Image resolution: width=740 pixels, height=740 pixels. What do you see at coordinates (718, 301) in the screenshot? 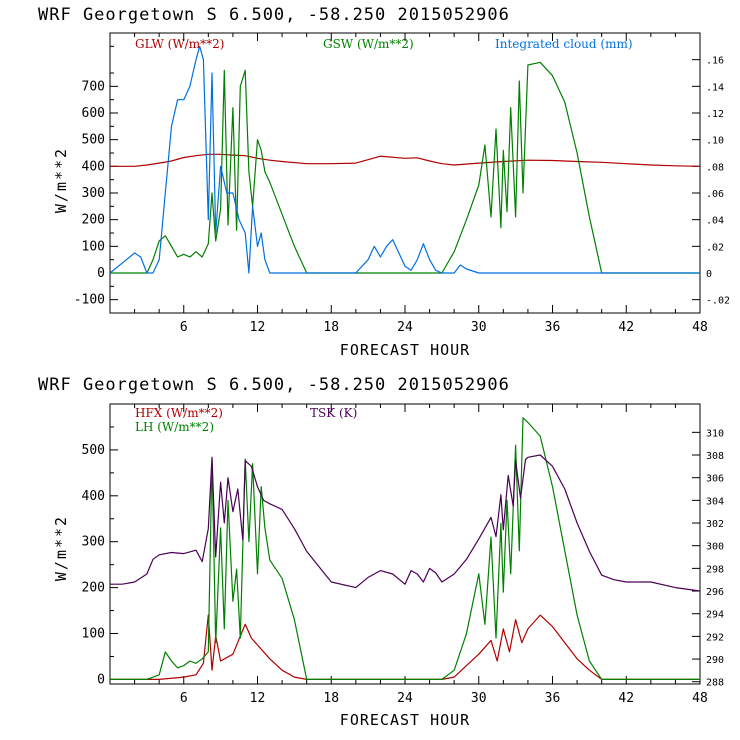
I see `y2-tick-label: -.02` at bounding box center [718, 301].